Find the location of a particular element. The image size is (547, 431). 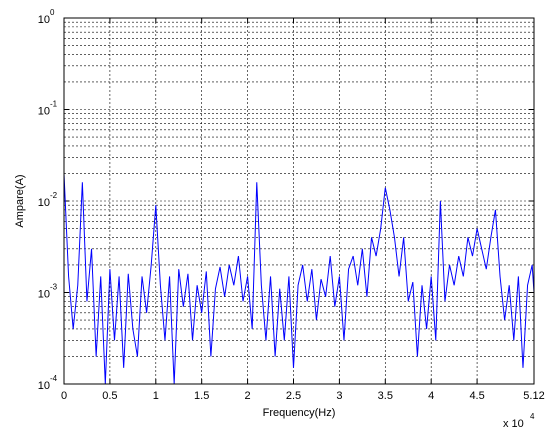

x-tick-label: 3 is located at coordinates (339, 396).